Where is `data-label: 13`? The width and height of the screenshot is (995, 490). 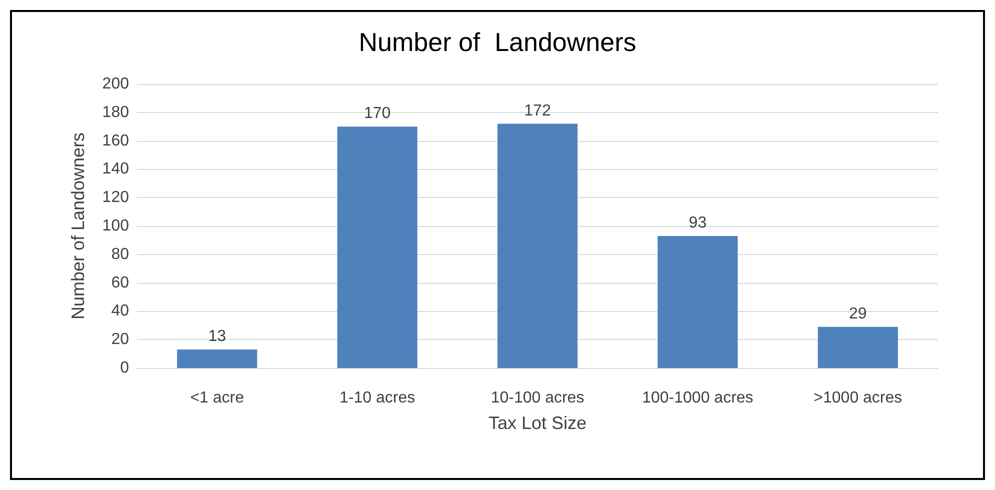 data-label: 13 is located at coordinates (217, 337).